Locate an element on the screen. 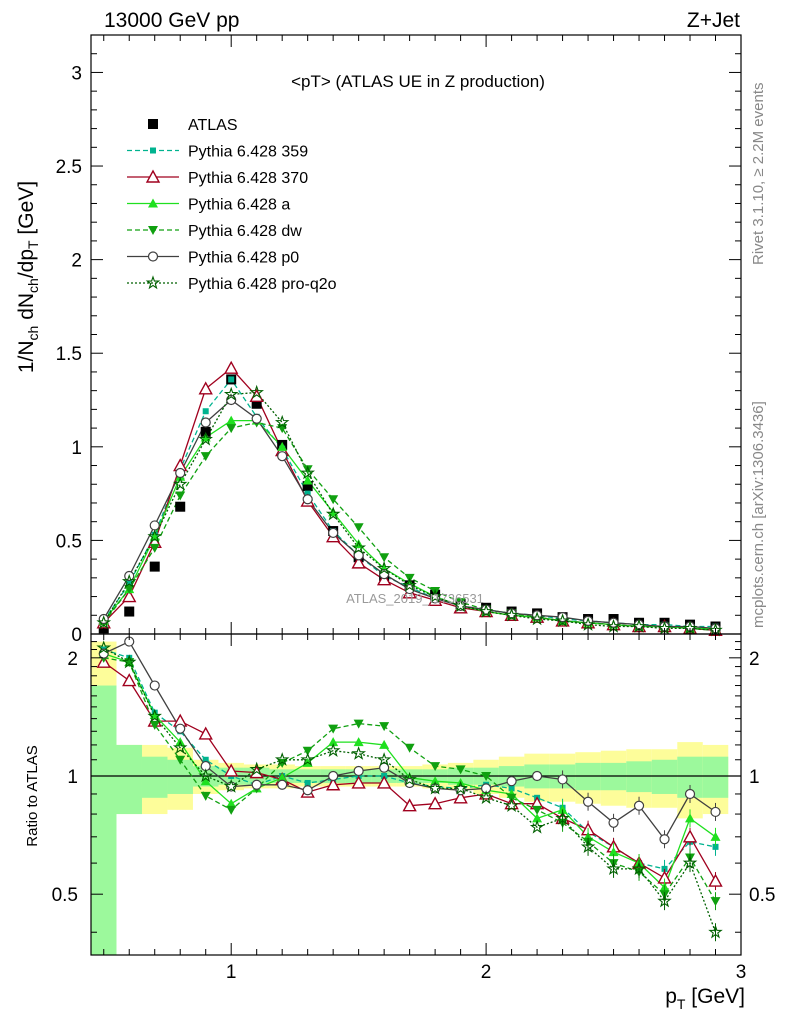 This screenshot has width=786, height=1024. top-y-tick-label-5: 2.5 is located at coordinates (69, 167).